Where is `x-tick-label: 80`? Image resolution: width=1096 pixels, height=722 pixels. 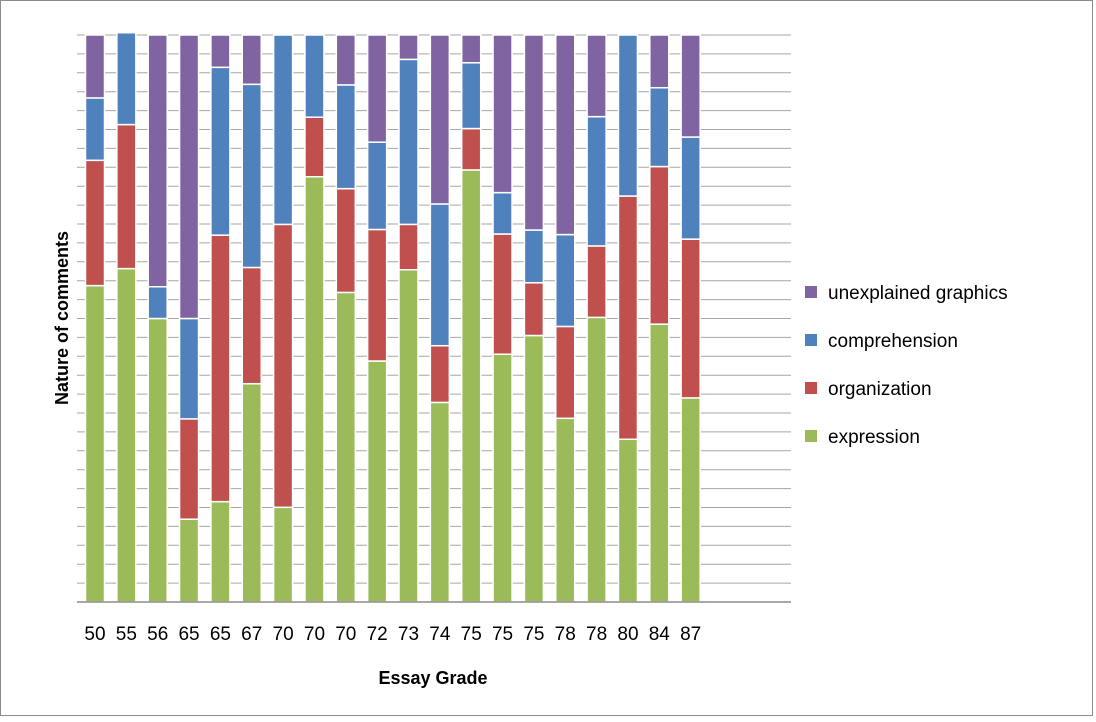 x-tick-label: 80 is located at coordinates (627, 634).